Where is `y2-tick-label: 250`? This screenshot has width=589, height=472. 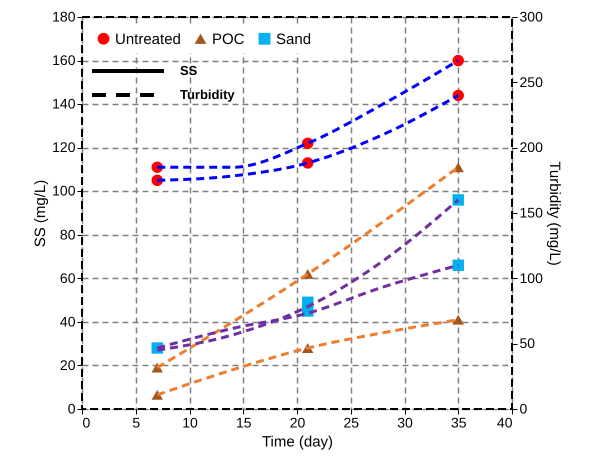
y2-tick-label: 250 is located at coordinates (532, 82).